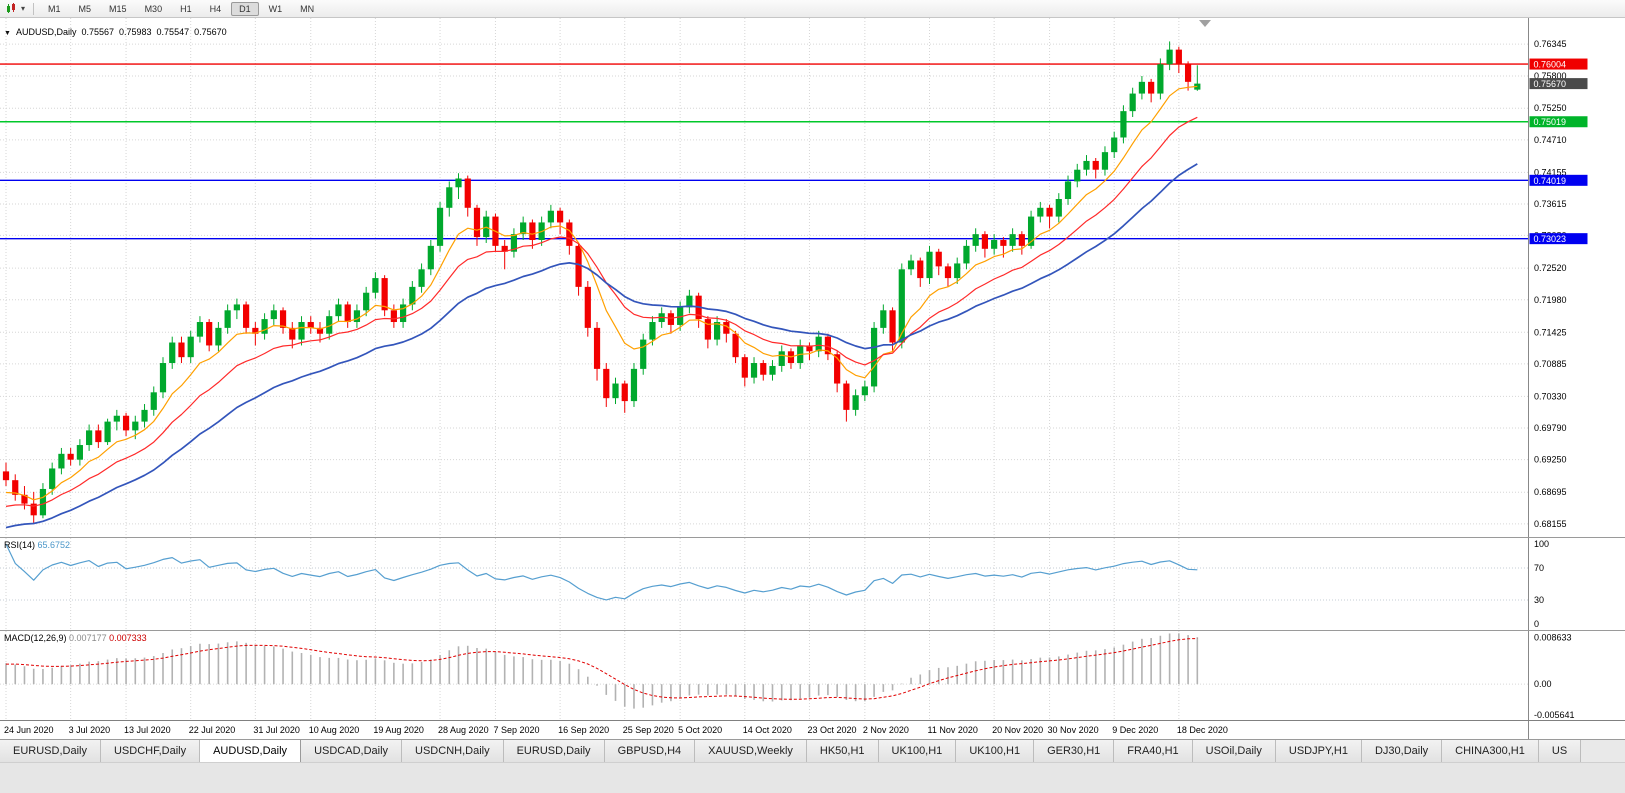 The height and width of the screenshot is (793, 1625). Describe the element at coordinates (398, 730) in the screenshot. I see `date-axis-label: 19 Aug 2020` at that location.